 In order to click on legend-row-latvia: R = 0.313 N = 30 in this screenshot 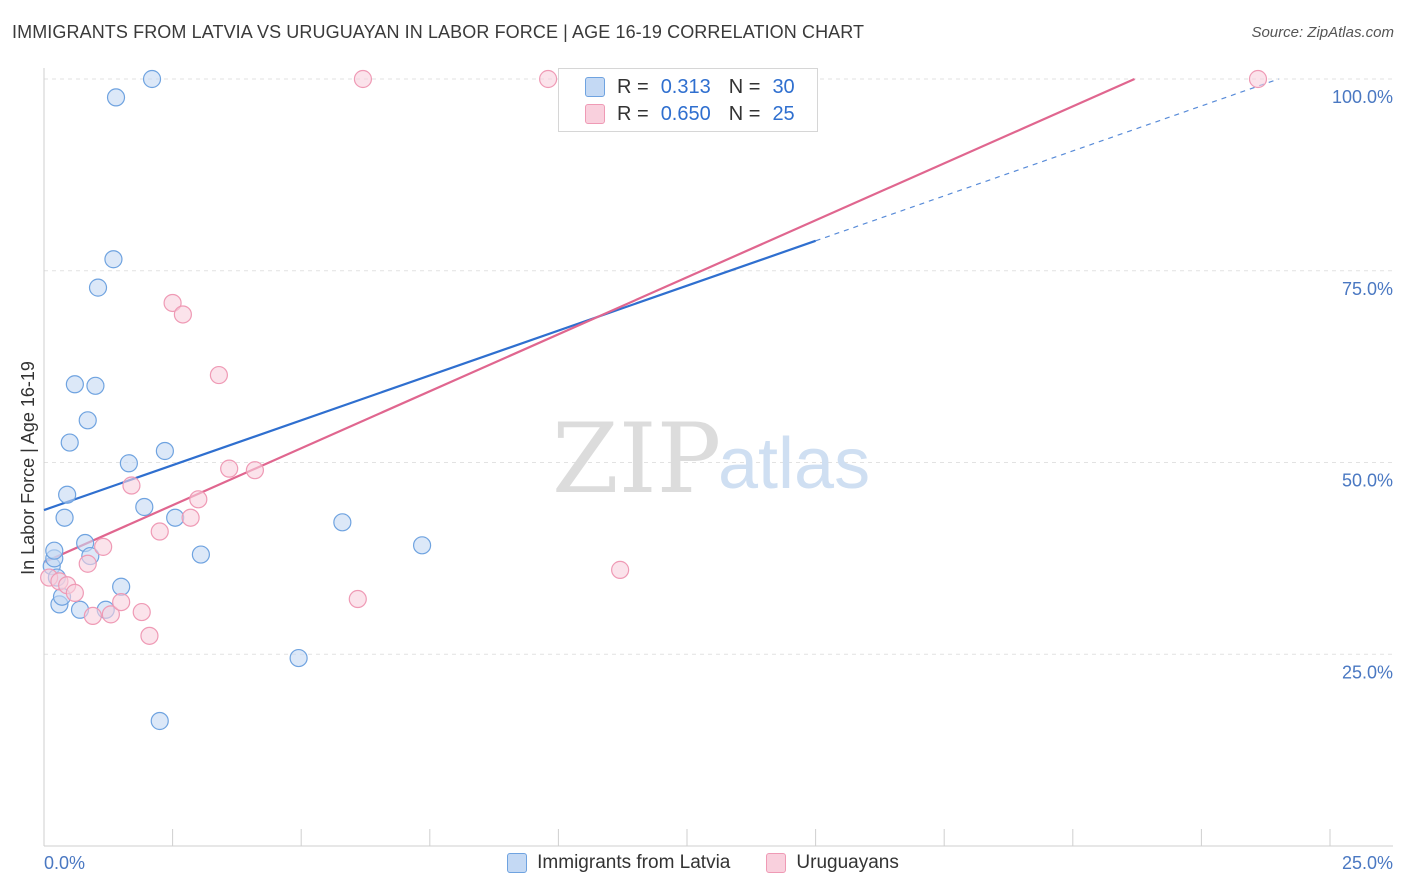, I will do `click(690, 87)`.